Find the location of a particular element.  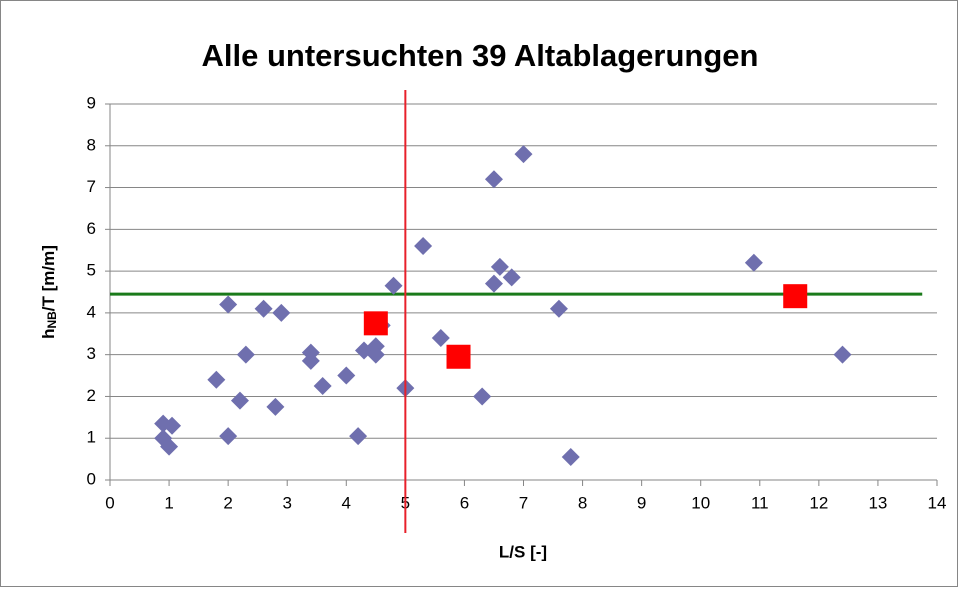

y-tick-label: 0 is located at coordinates (91, 478).